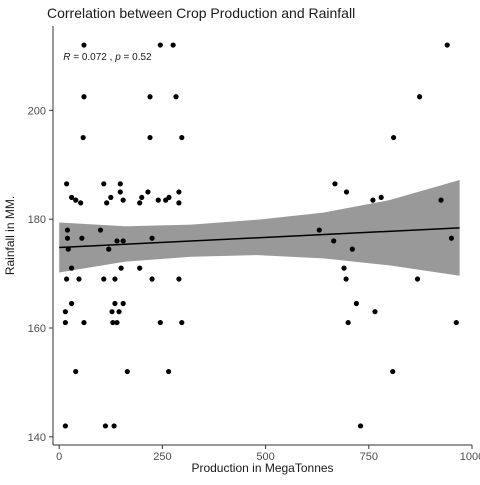  I want to click on x-tick-label-3: 750, so click(369, 457).